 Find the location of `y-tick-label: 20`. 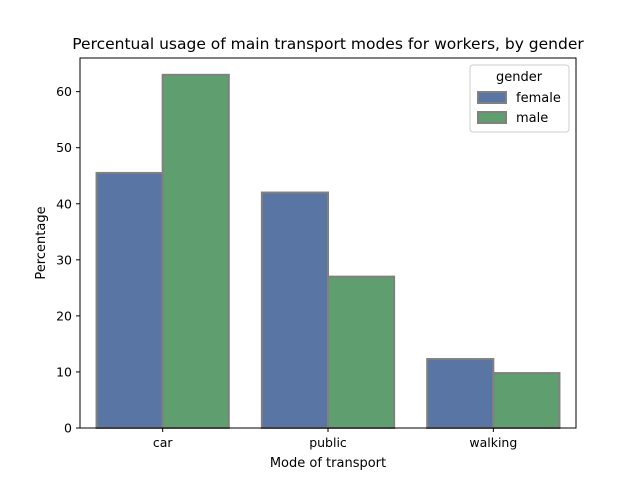

y-tick-label: 20 is located at coordinates (64, 315).